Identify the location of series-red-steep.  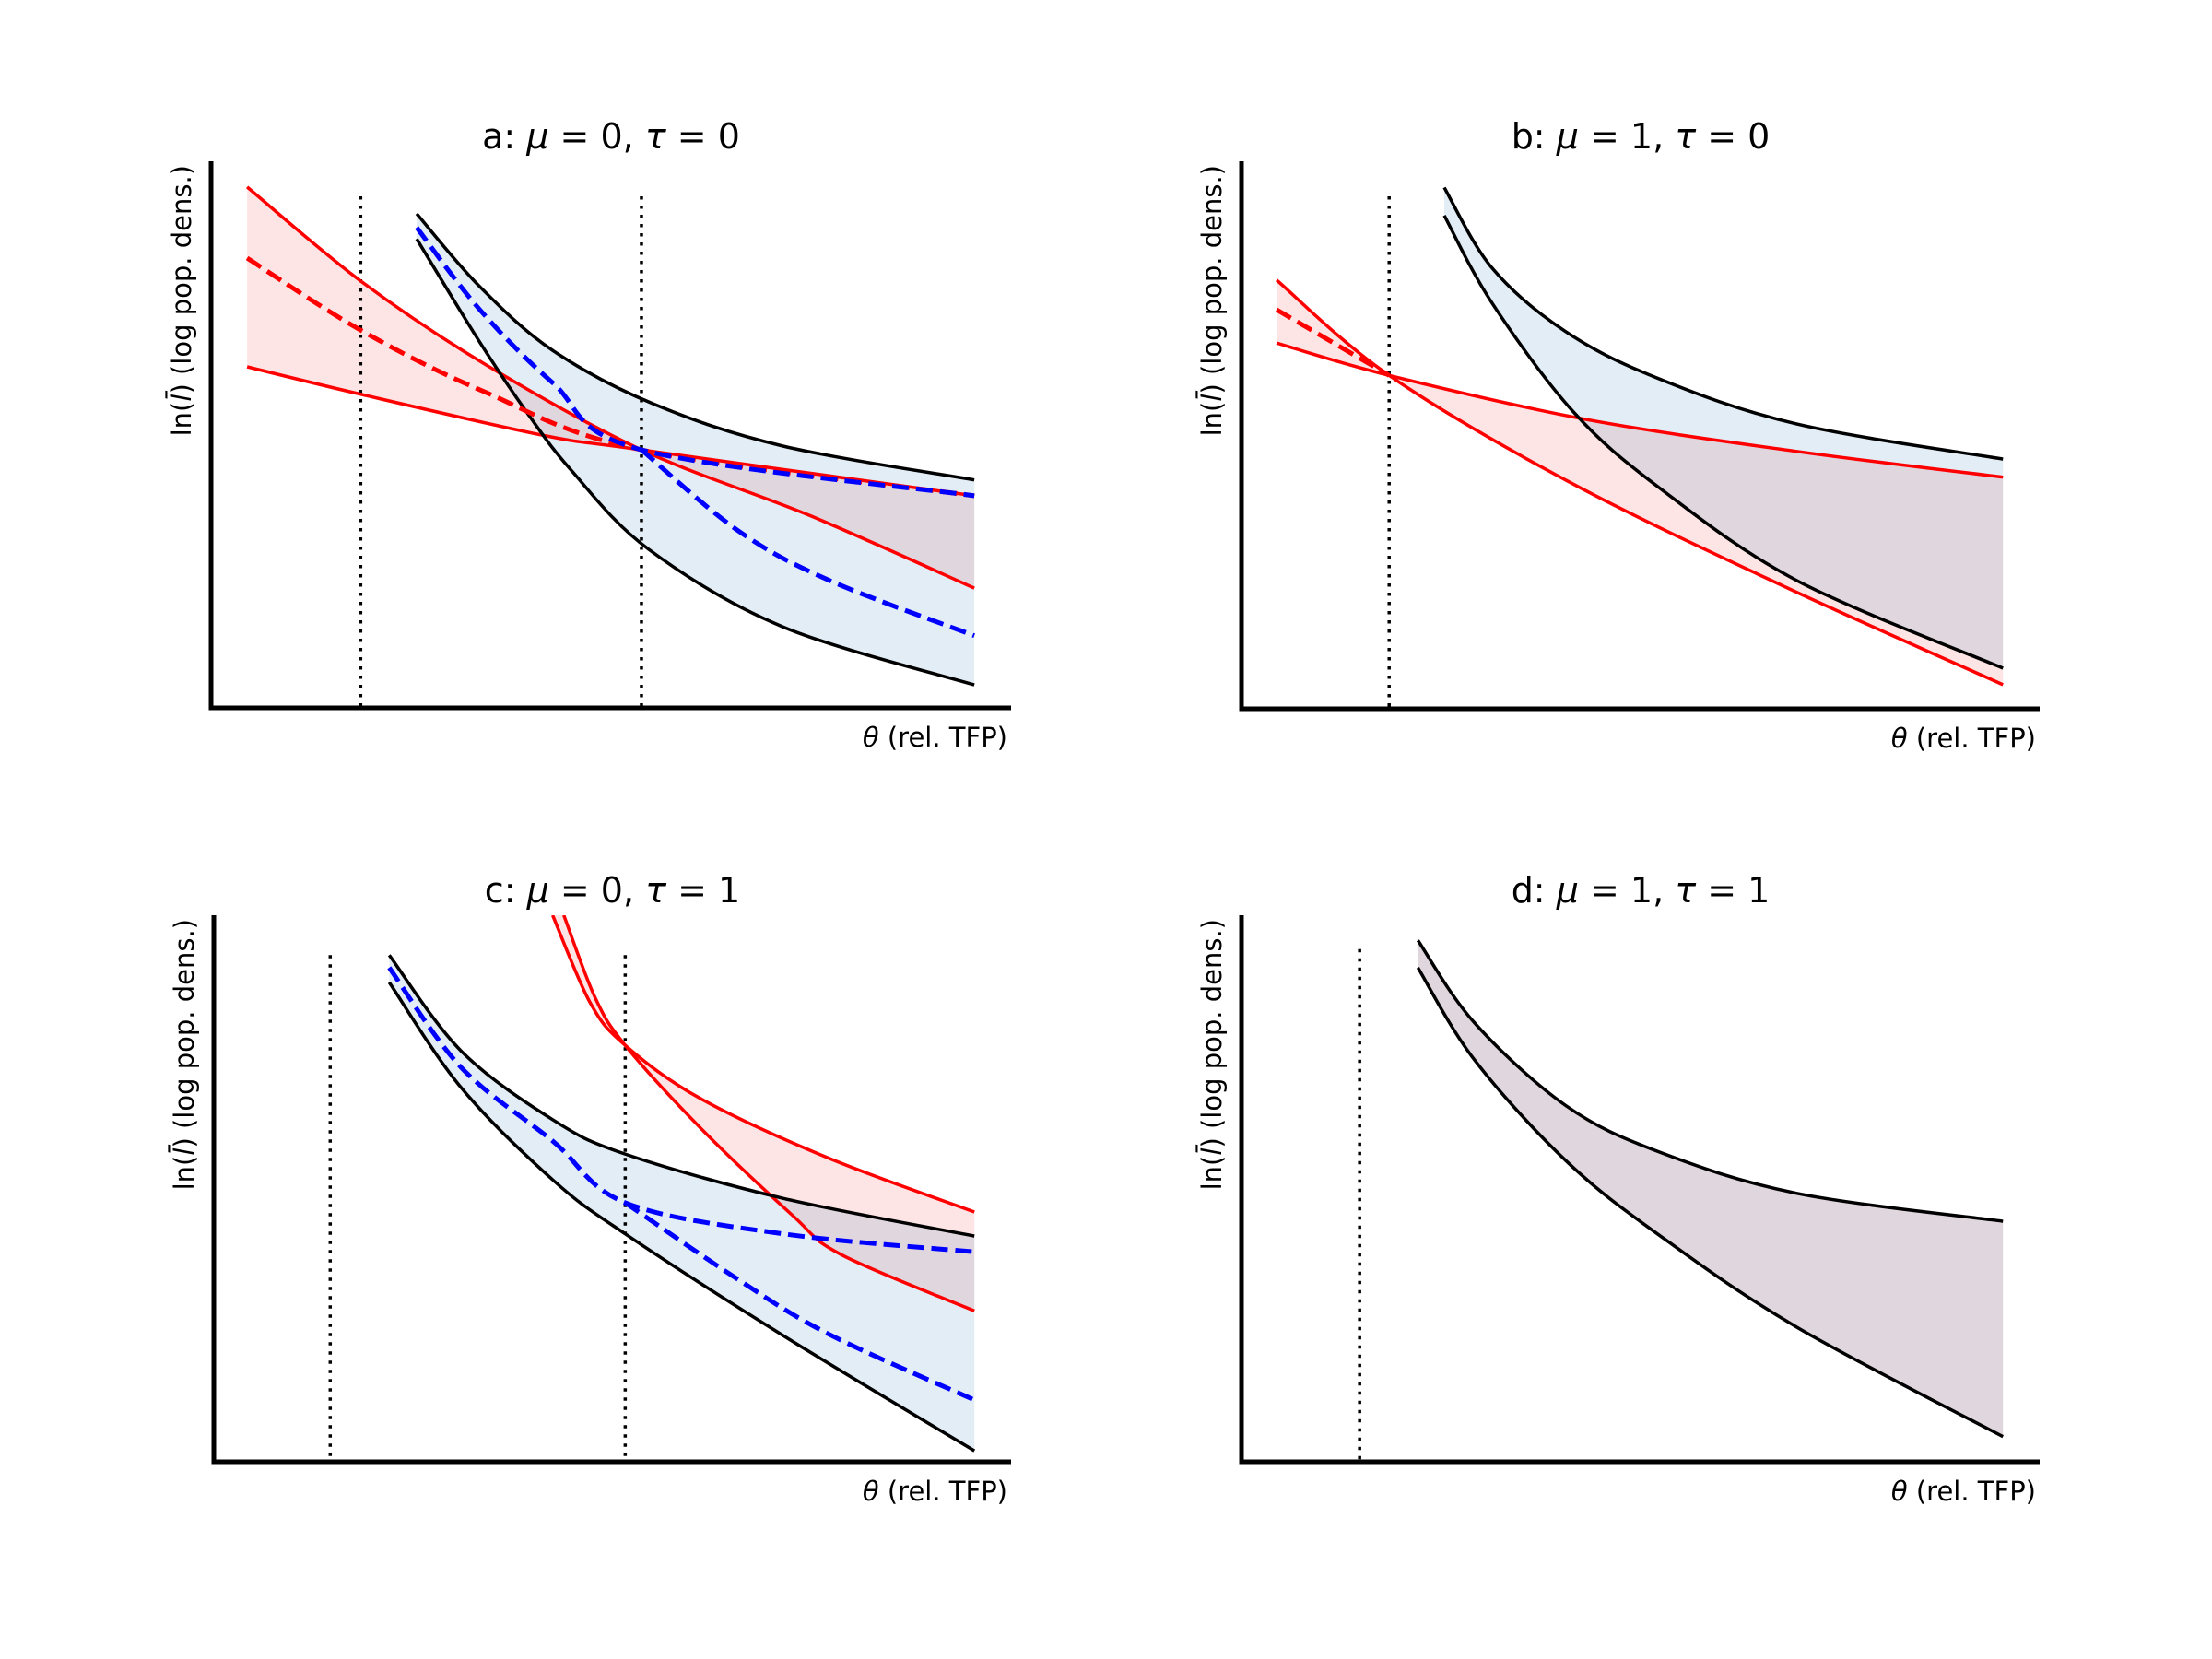
(1639, 482).